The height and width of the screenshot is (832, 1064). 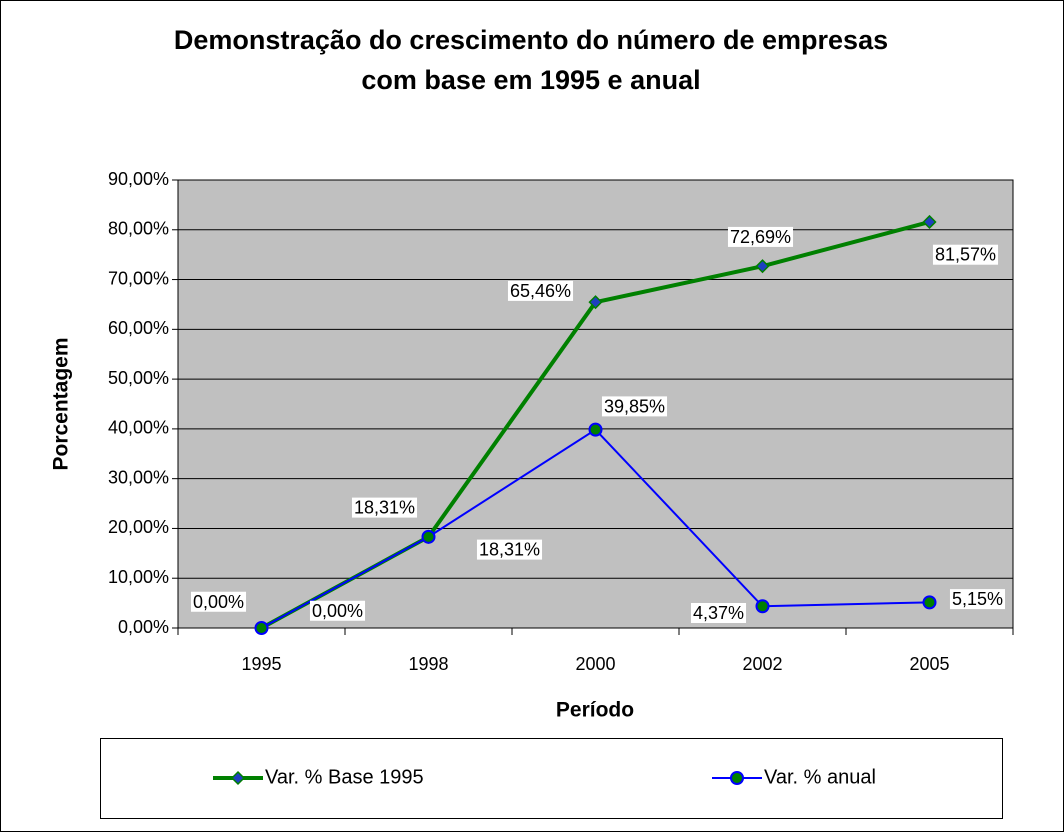 I want to click on y-tick-label: 50,00%, so click(x=138, y=378).